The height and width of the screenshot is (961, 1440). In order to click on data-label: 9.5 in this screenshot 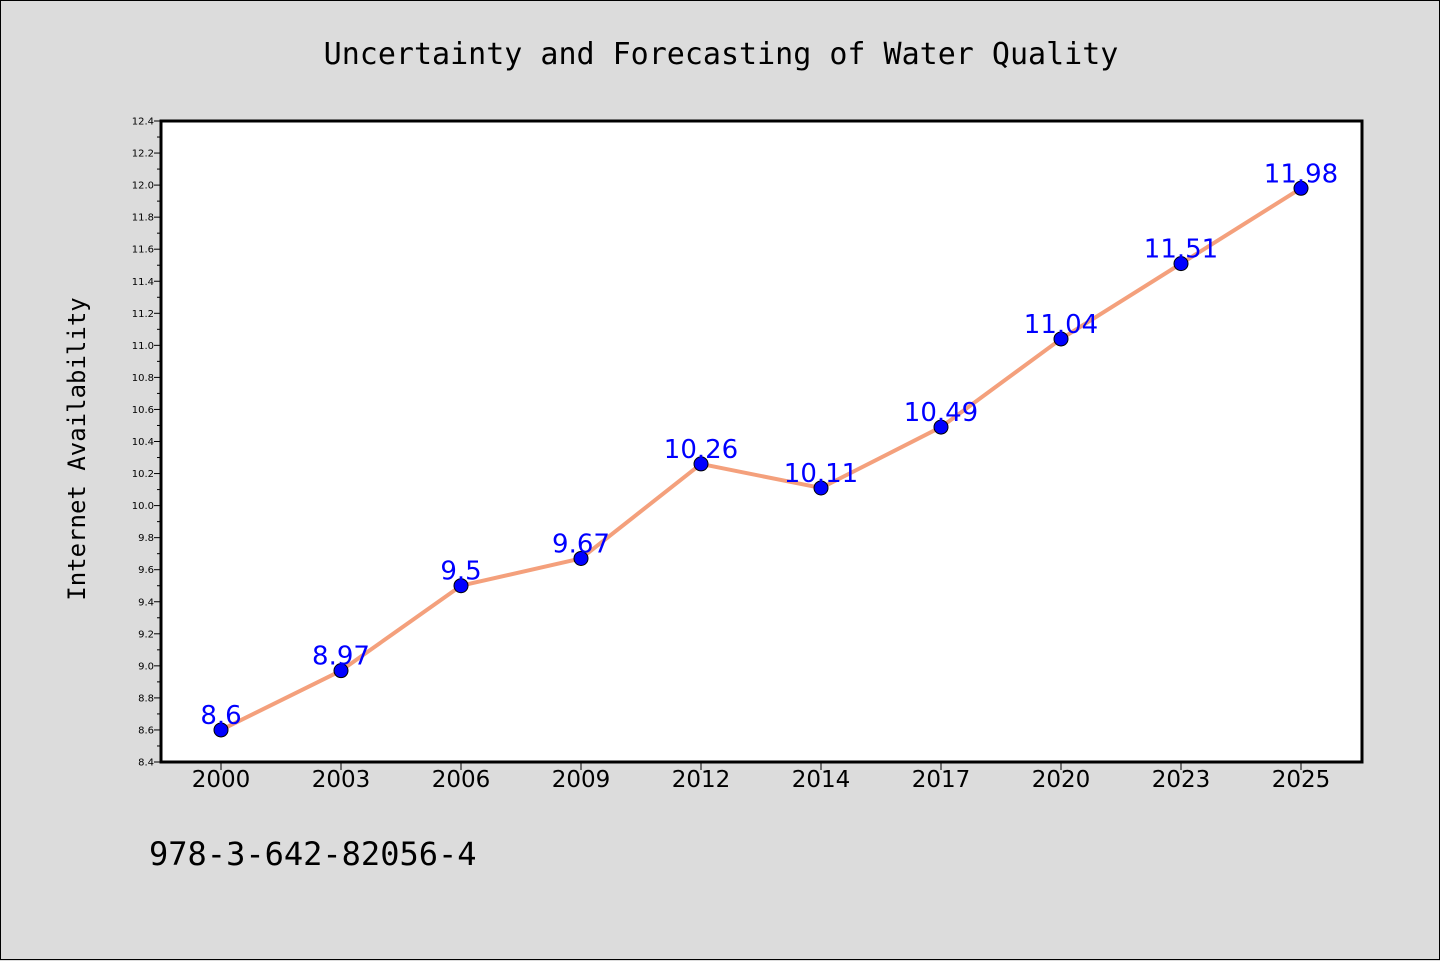, I will do `click(460, 572)`.